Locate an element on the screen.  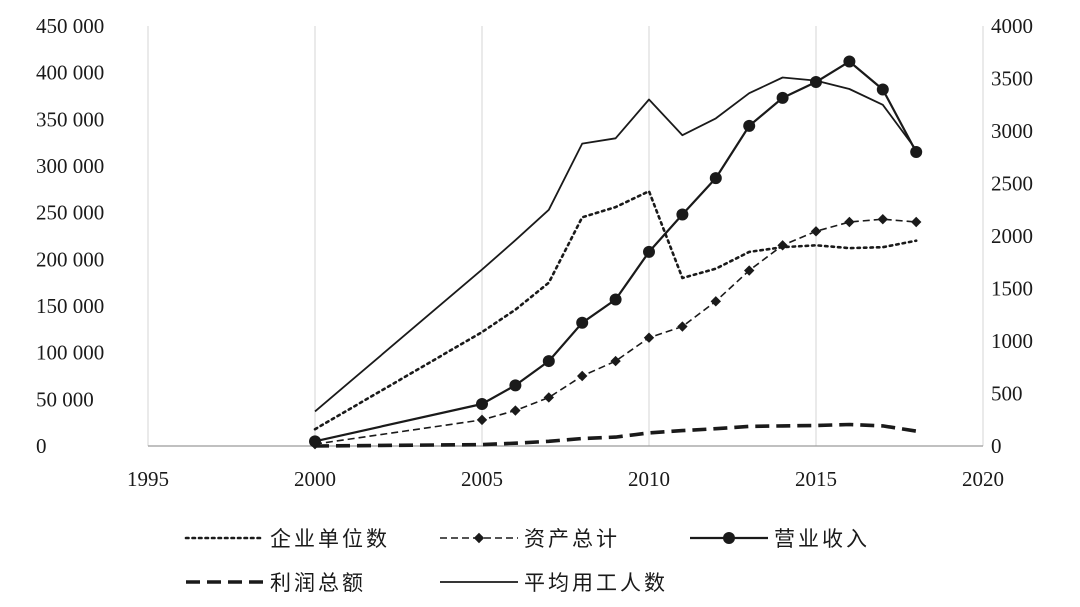
series-line is located at coordinates (615, 435).